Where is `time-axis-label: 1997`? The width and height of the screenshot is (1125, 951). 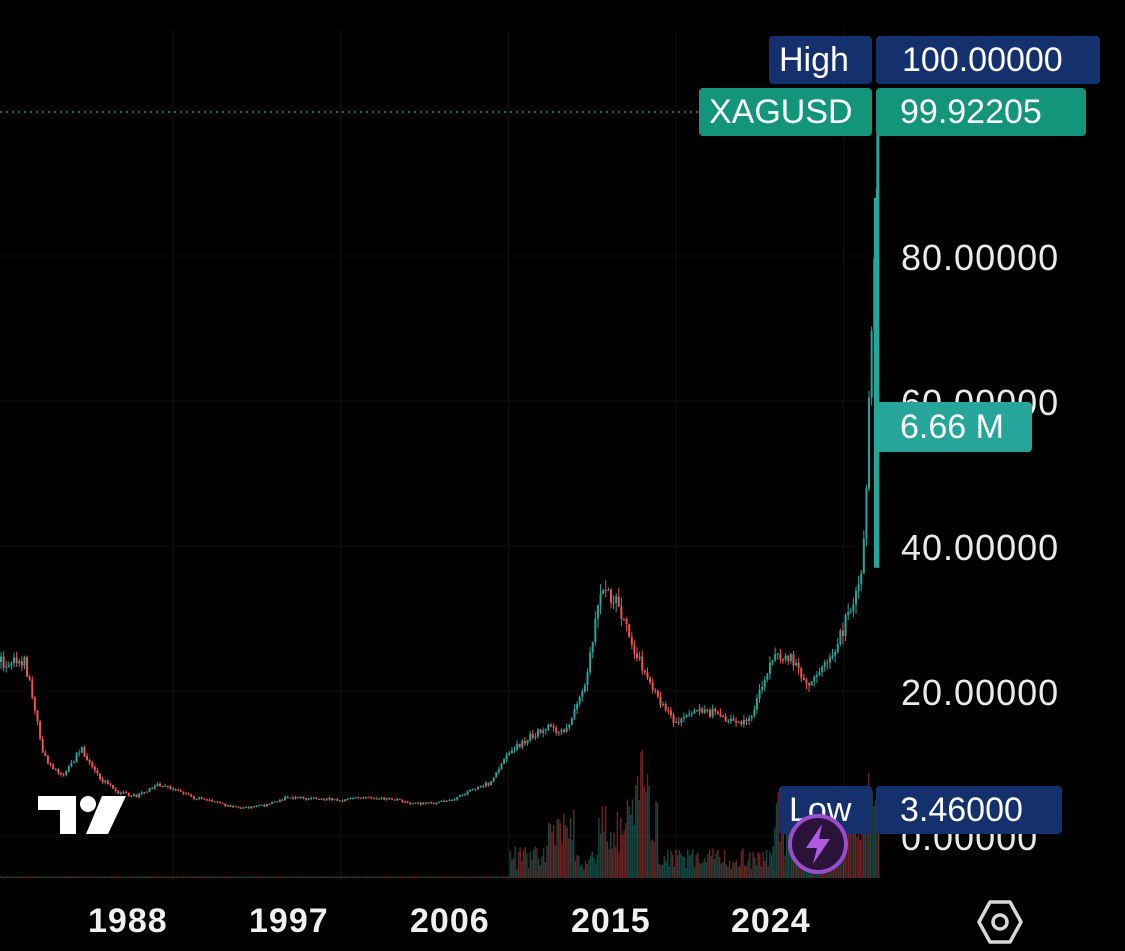 time-axis-label: 1997 is located at coordinates (289, 921).